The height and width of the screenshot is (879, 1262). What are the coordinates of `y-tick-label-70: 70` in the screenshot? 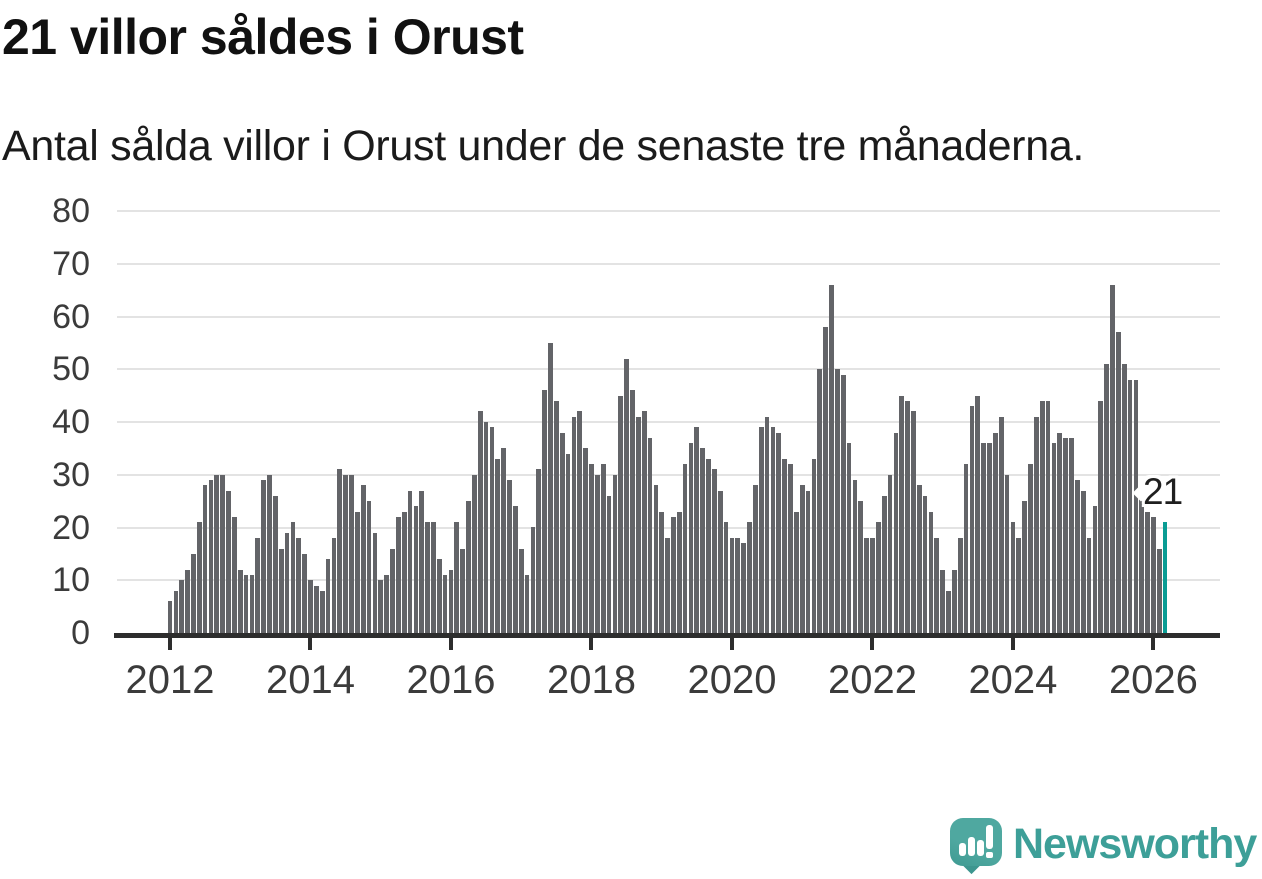 It's located at (71, 263).